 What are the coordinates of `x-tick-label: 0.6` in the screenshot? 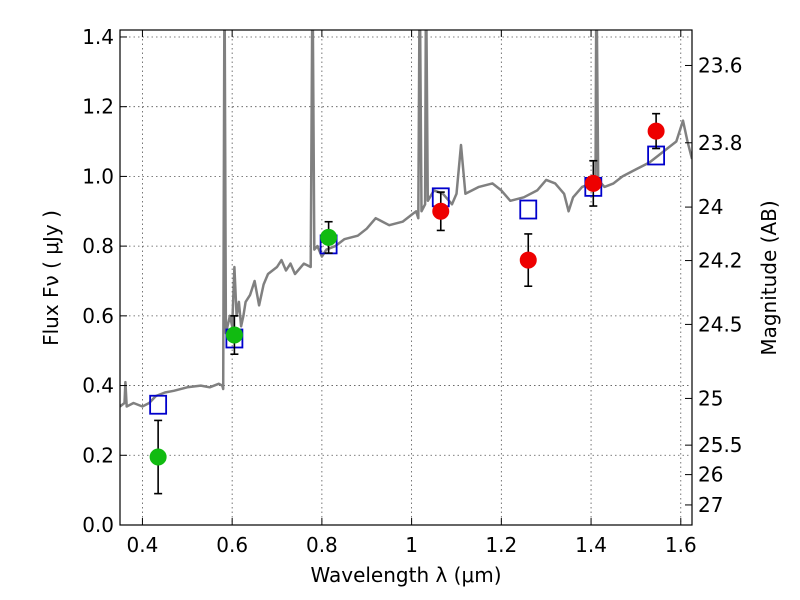 It's located at (232, 545).